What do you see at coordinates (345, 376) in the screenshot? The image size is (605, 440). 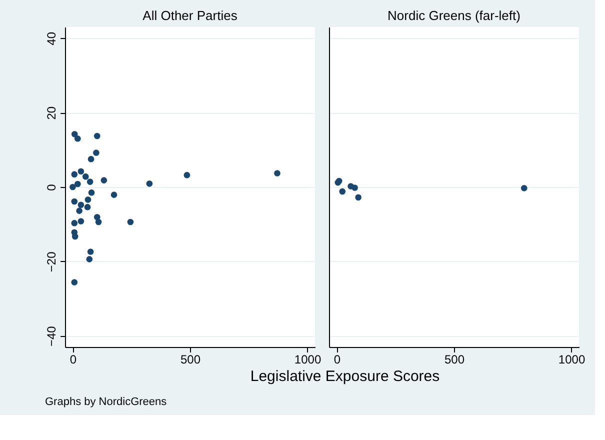 I see `x-axis-title: Legislative Exposure Scores` at bounding box center [345, 376].